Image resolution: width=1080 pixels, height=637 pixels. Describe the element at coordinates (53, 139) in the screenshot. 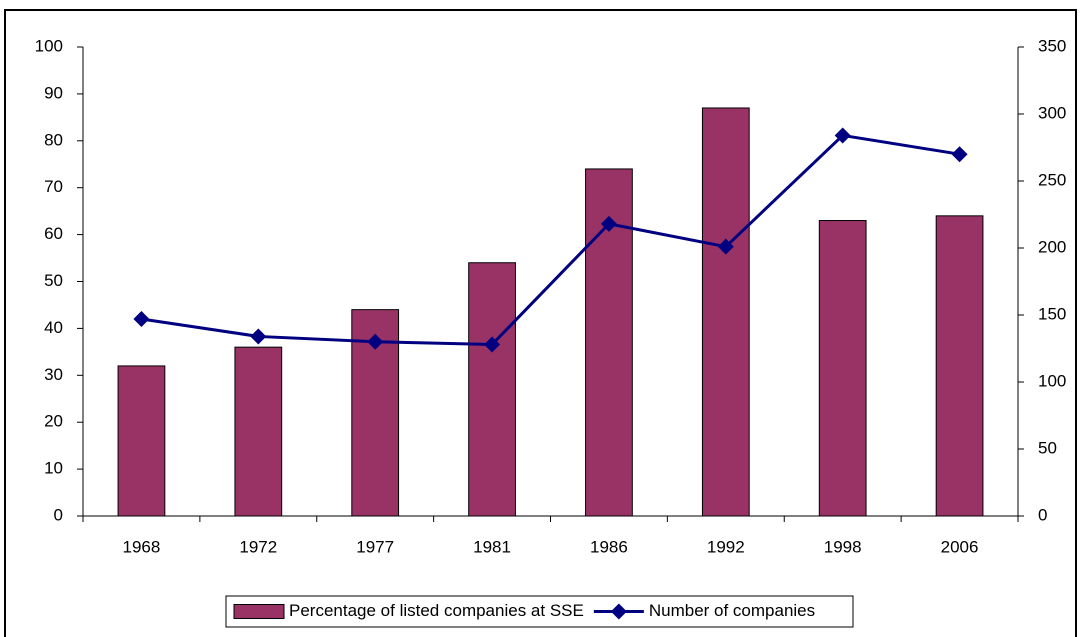

I see `y-tick-label: 80` at that location.